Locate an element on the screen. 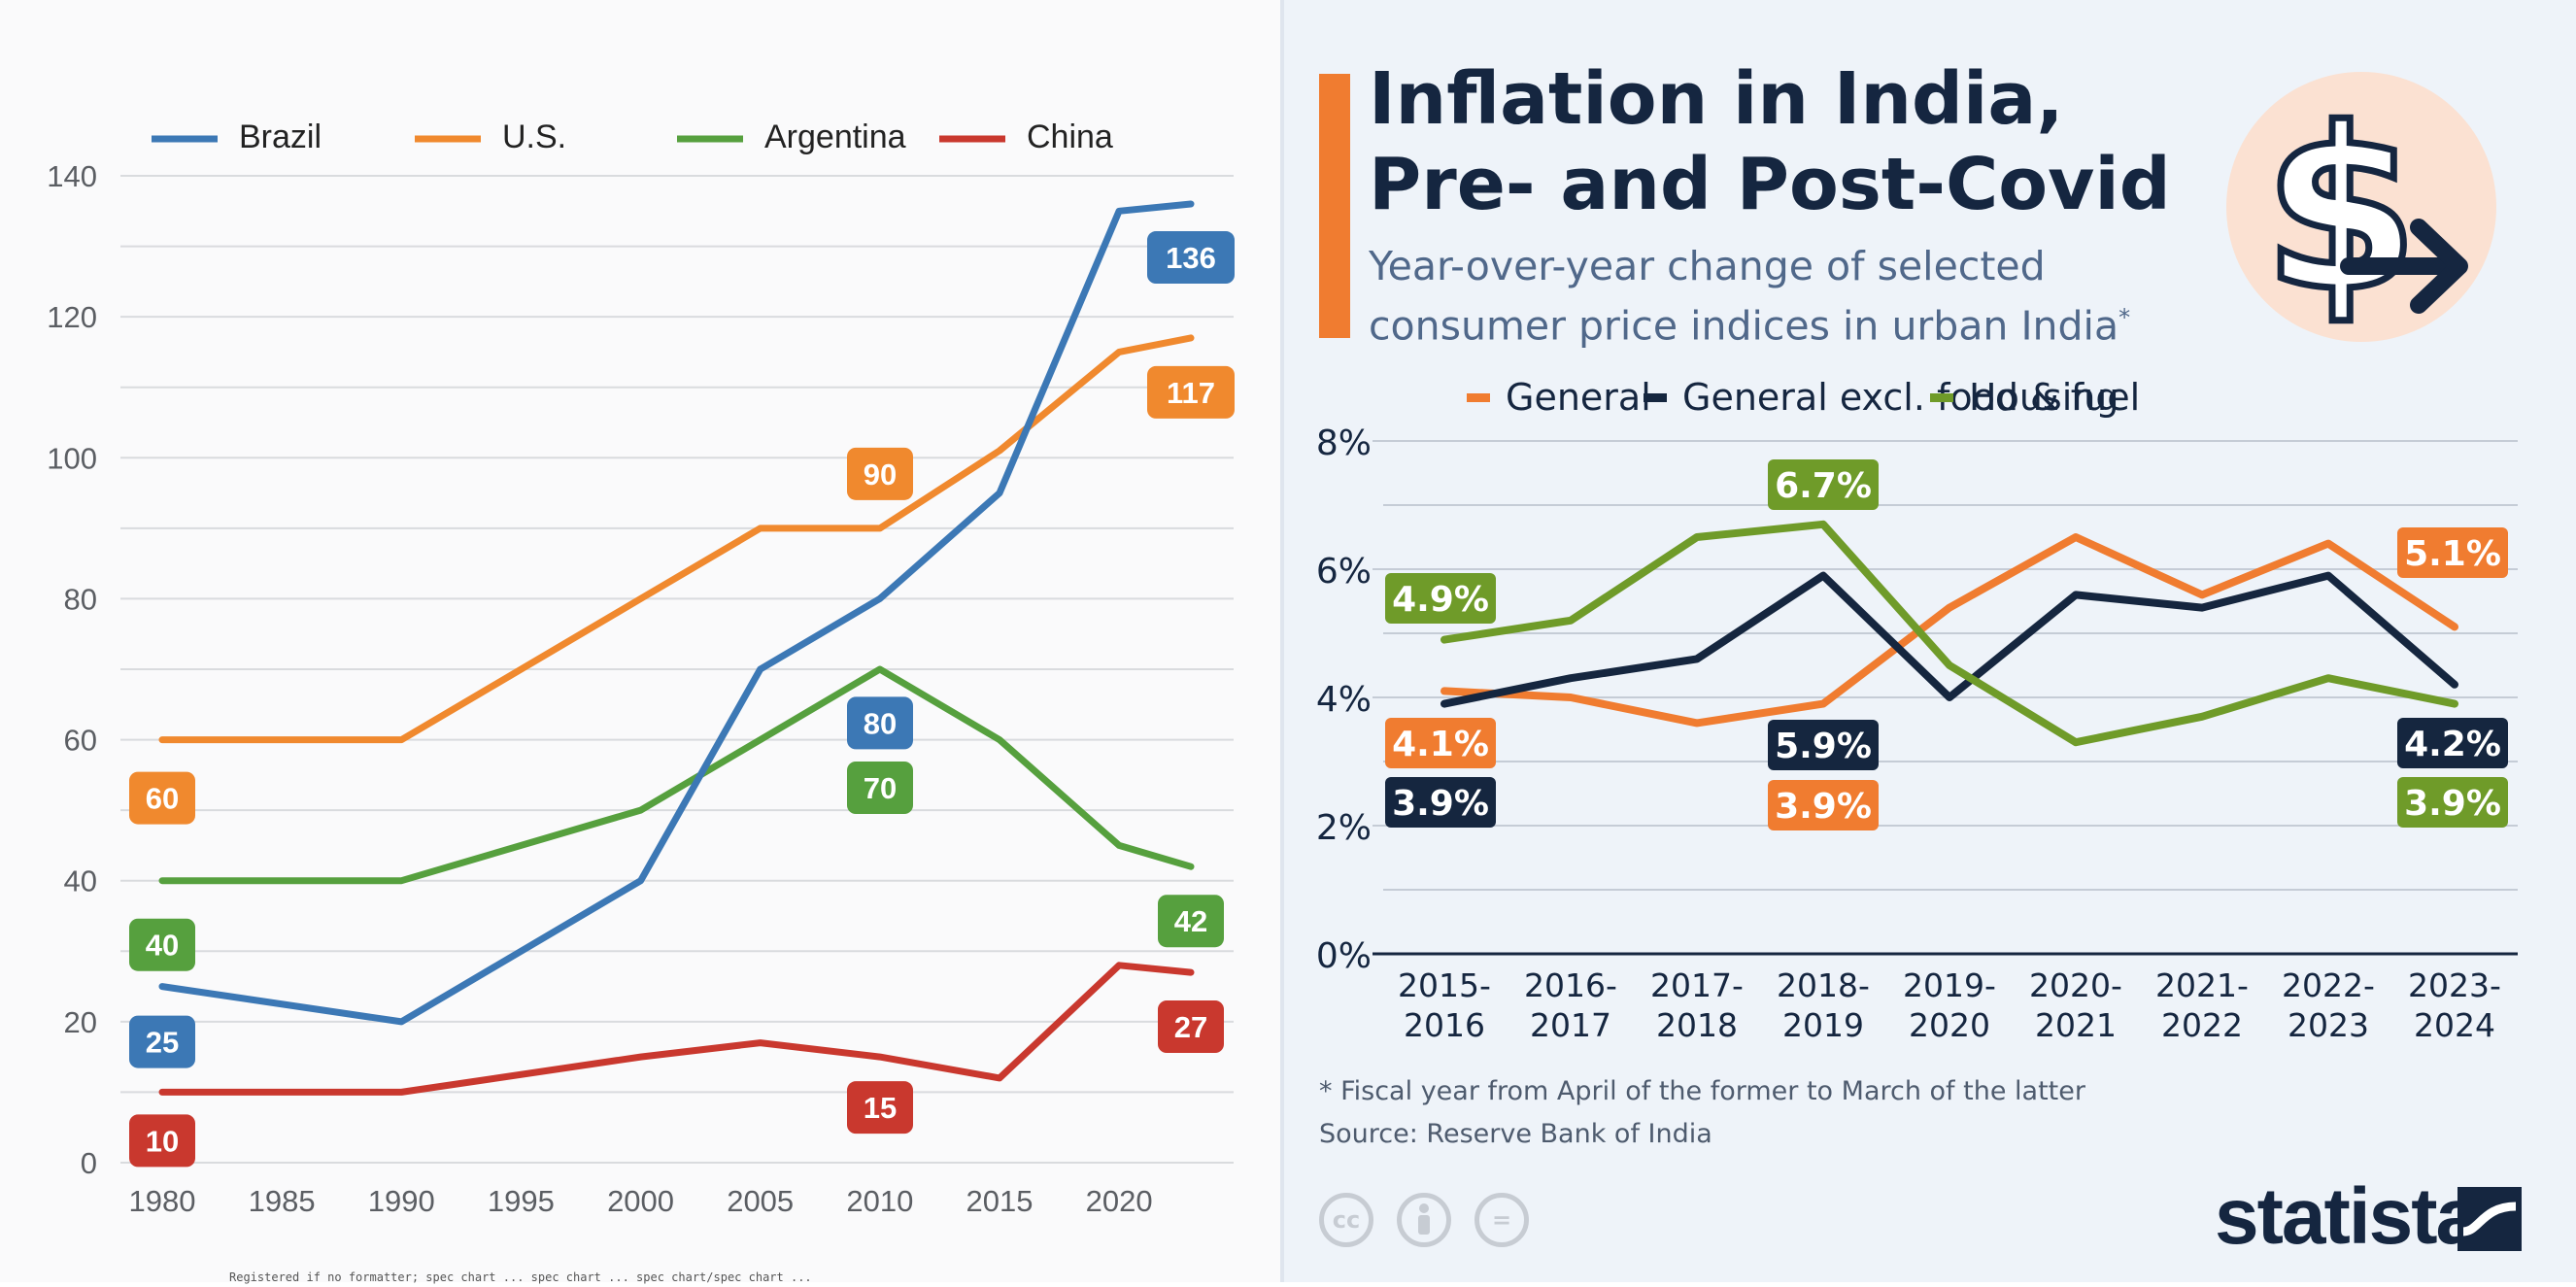 The height and width of the screenshot is (1287, 2576). data-label: 10 is located at coordinates (162, 1141).